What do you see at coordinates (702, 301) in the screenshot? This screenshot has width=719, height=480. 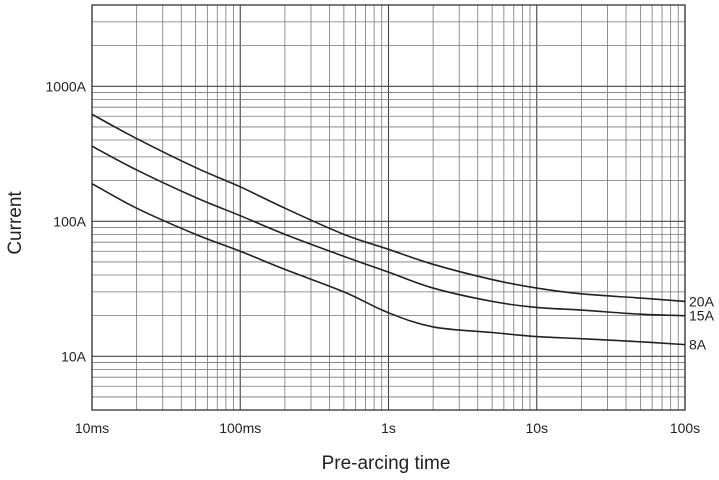 I see `series-label-20a: 20A` at bounding box center [702, 301].